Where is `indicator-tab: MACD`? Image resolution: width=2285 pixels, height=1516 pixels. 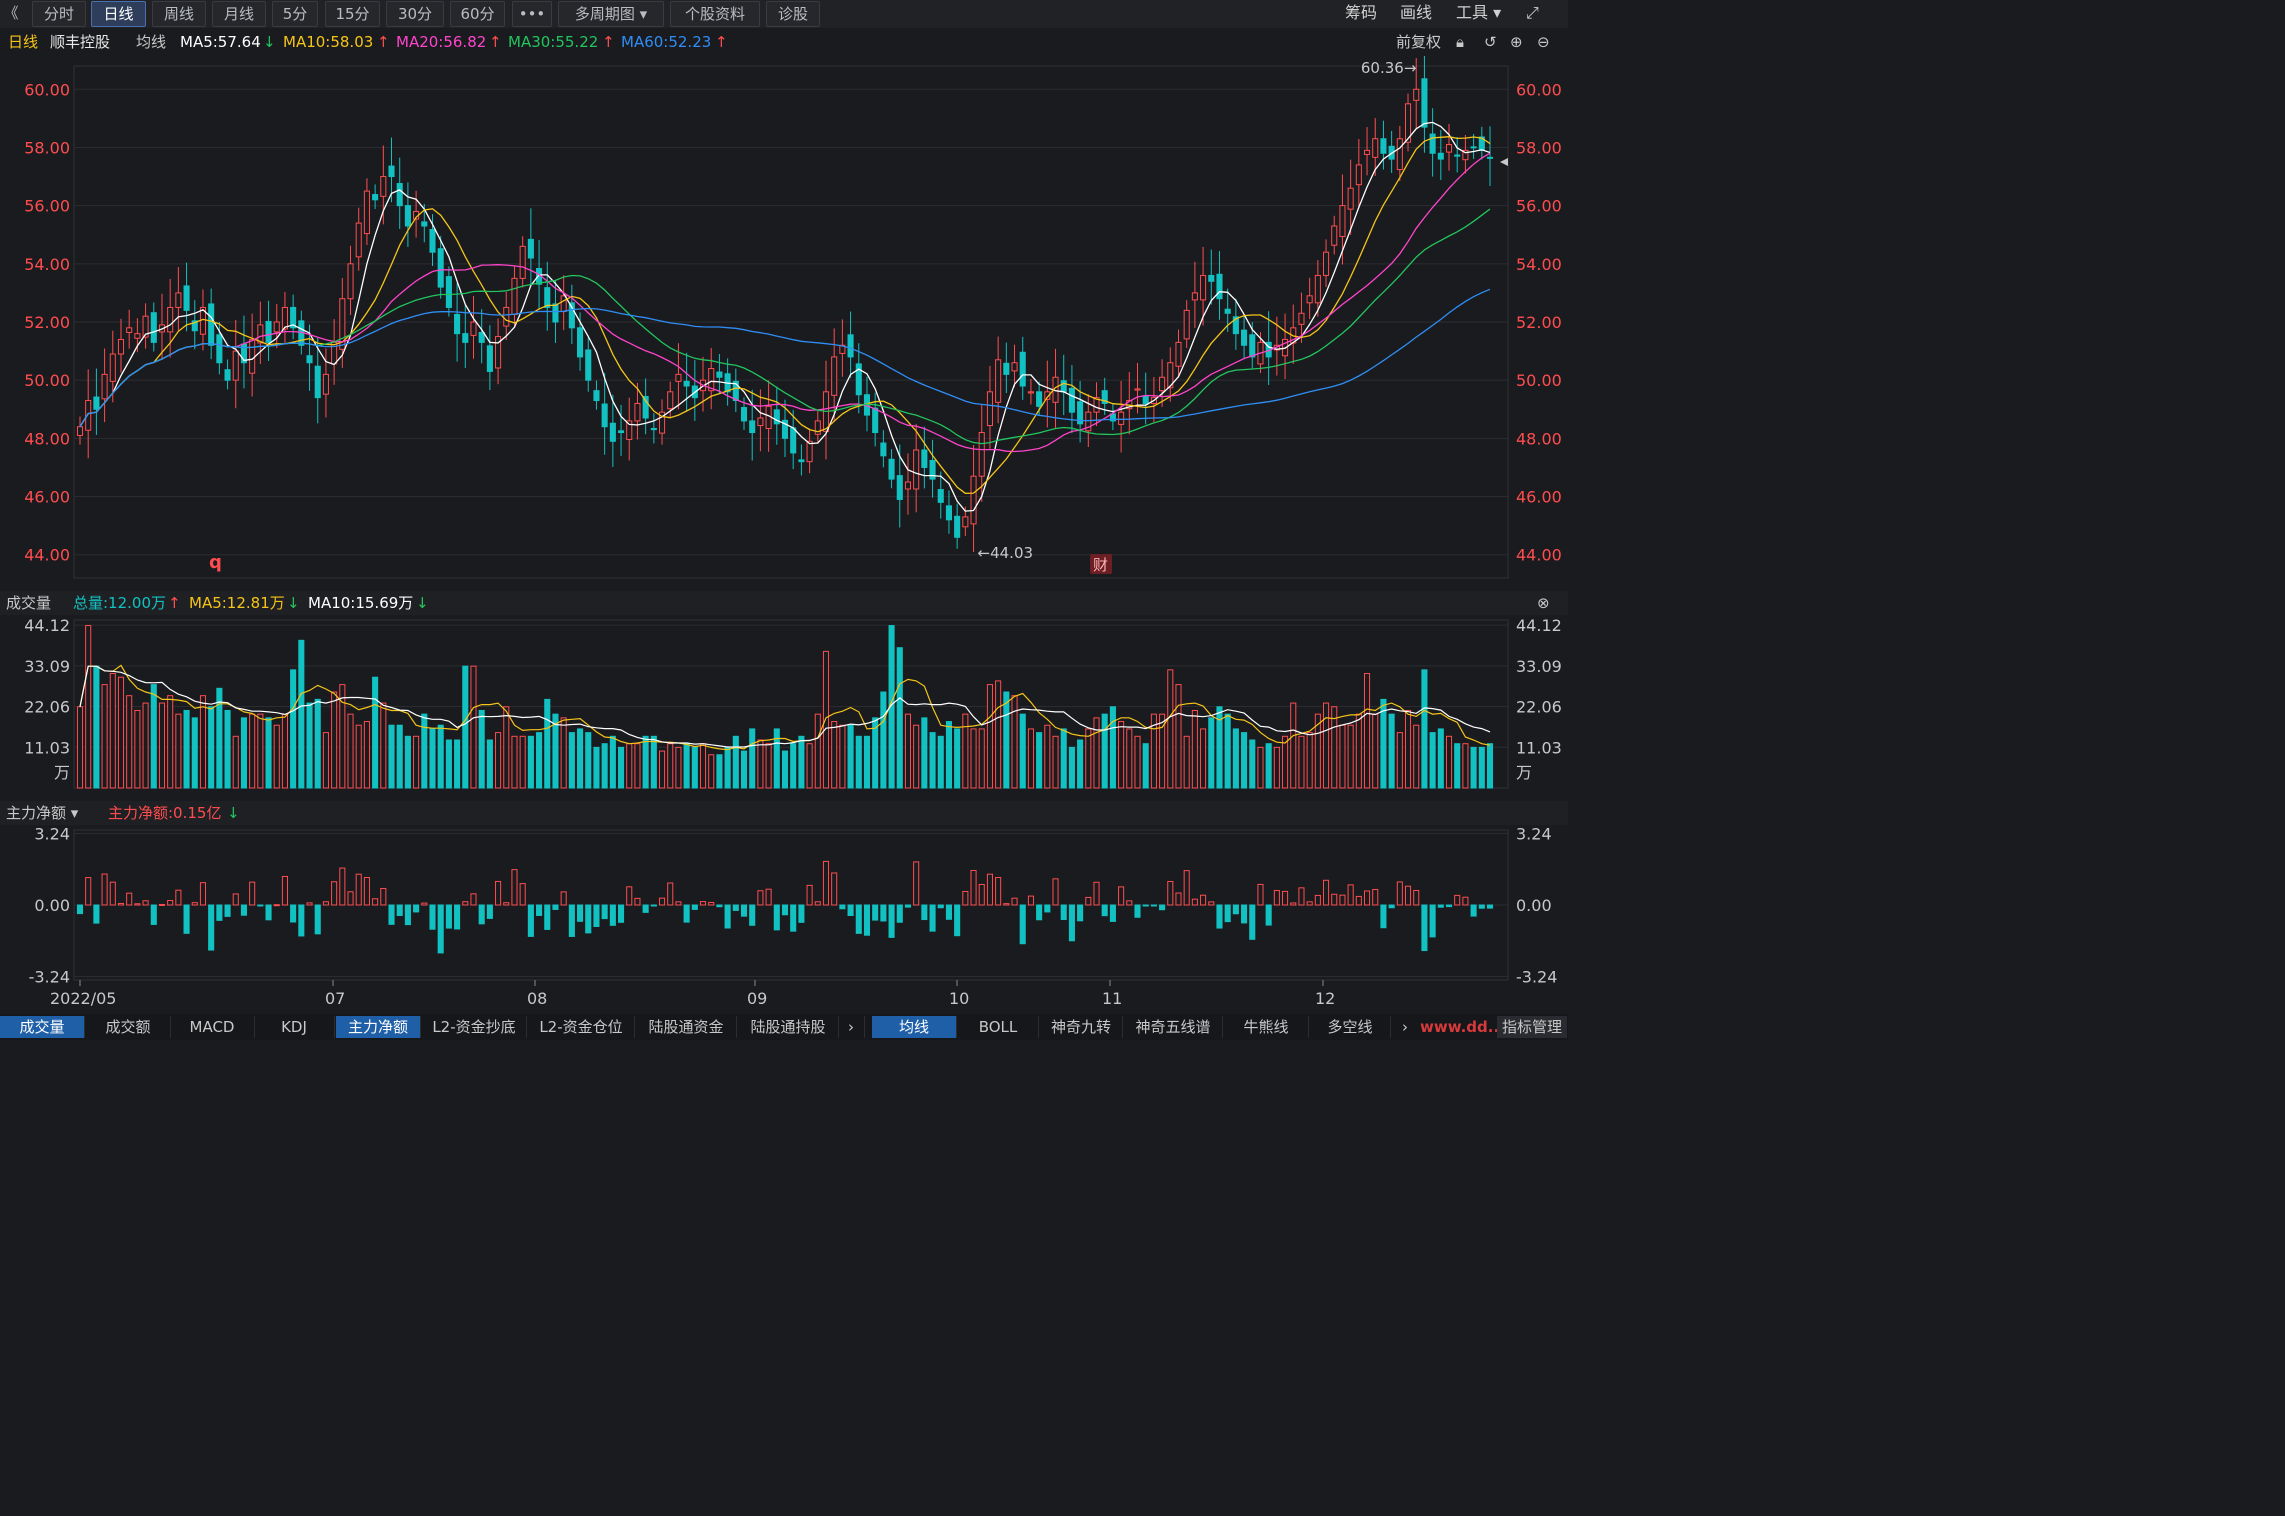
indicator-tab: MACD is located at coordinates (212, 1027).